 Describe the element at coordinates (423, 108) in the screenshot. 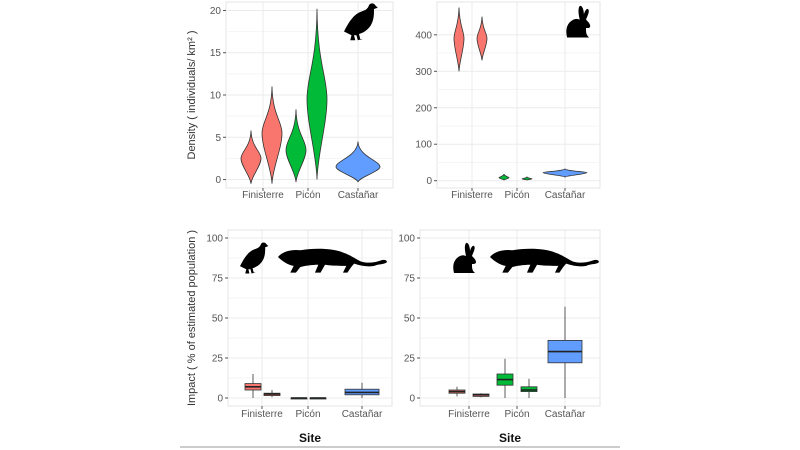

I see `y-tick-label: 200` at that location.